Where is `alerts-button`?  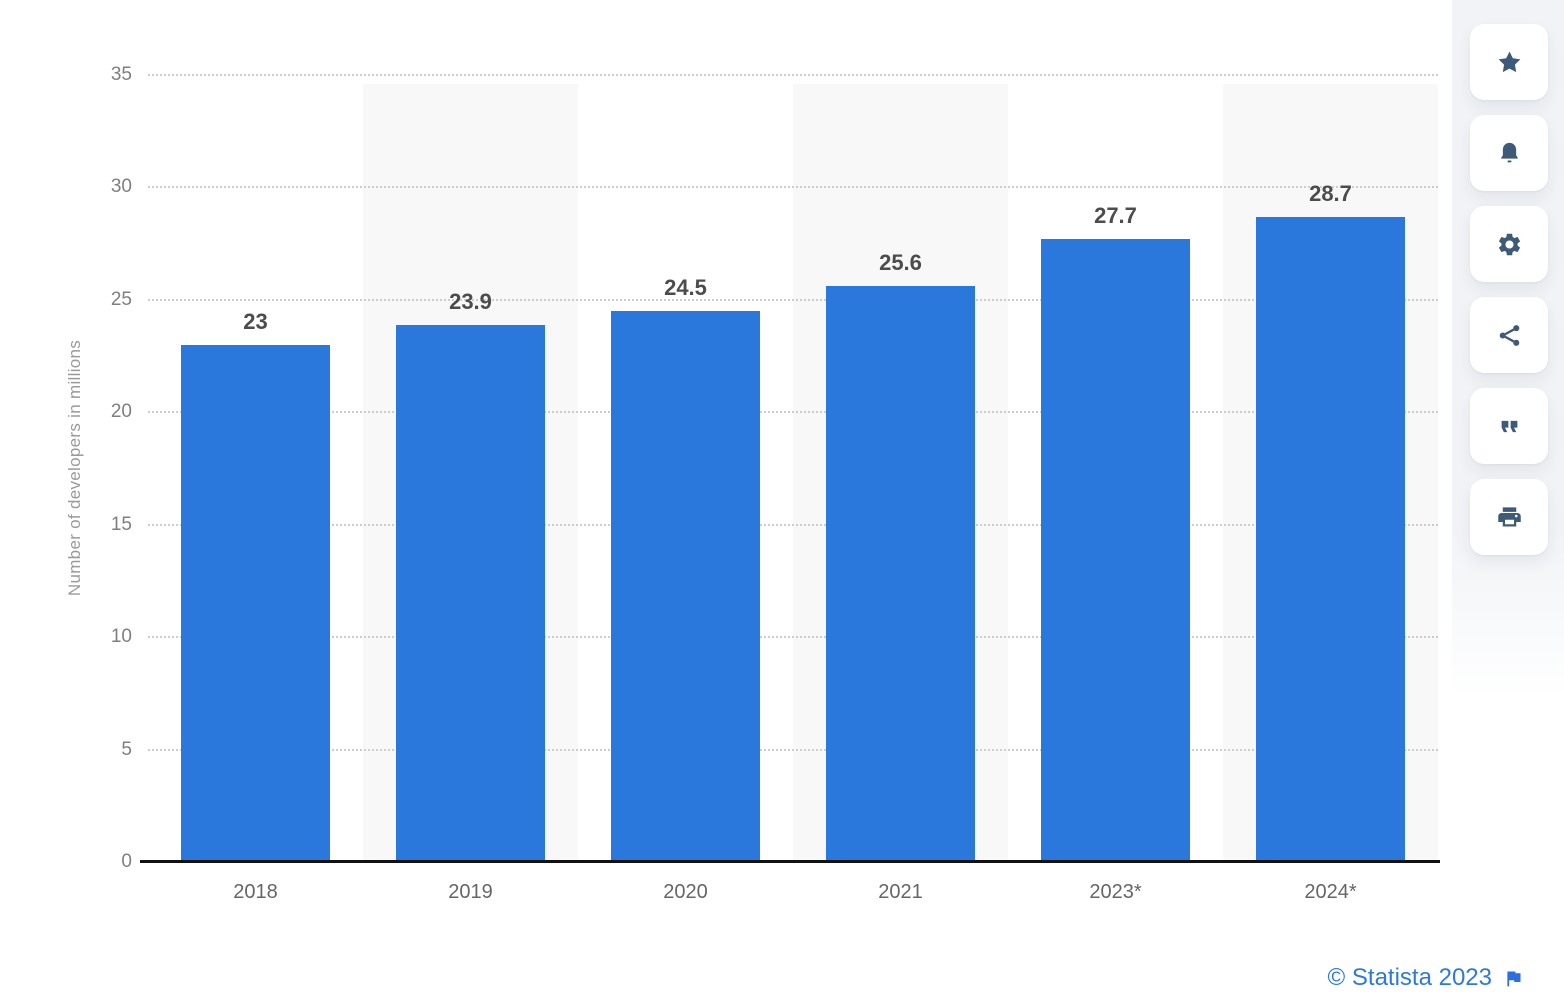 alerts-button is located at coordinates (1509, 153).